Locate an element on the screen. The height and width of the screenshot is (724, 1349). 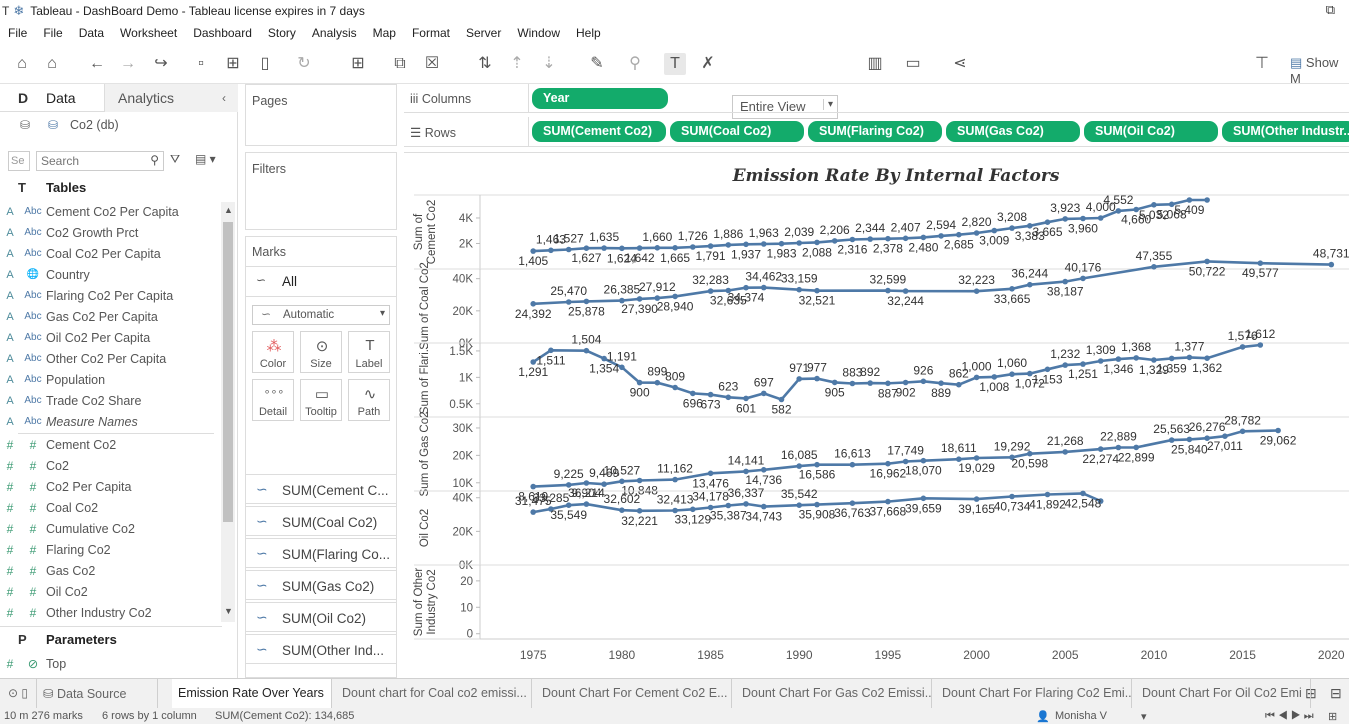
group-icon: ⚲ is located at coordinates (635, 63).